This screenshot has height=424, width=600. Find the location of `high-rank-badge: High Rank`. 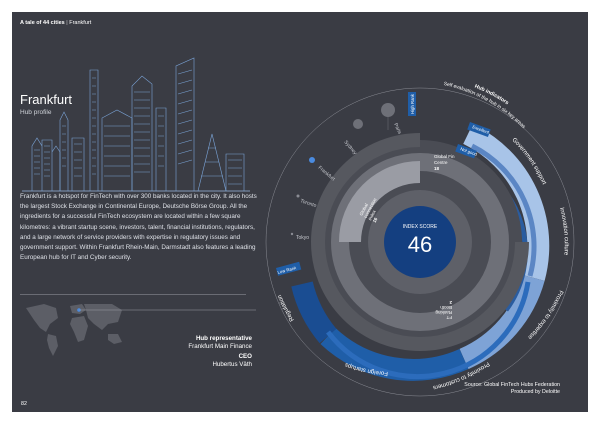

high-rank-badge: High Rank is located at coordinates (412, 104).